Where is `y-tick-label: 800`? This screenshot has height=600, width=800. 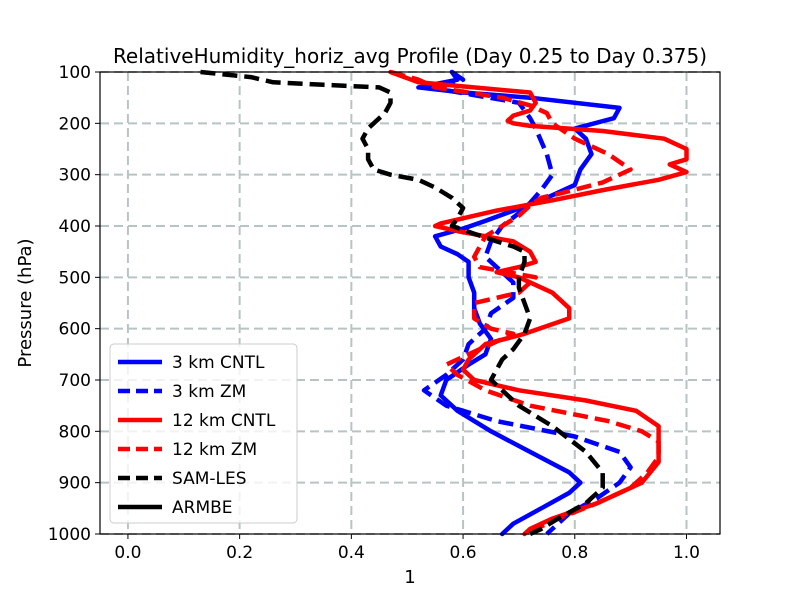
y-tick-label: 800 is located at coordinates (75, 432).